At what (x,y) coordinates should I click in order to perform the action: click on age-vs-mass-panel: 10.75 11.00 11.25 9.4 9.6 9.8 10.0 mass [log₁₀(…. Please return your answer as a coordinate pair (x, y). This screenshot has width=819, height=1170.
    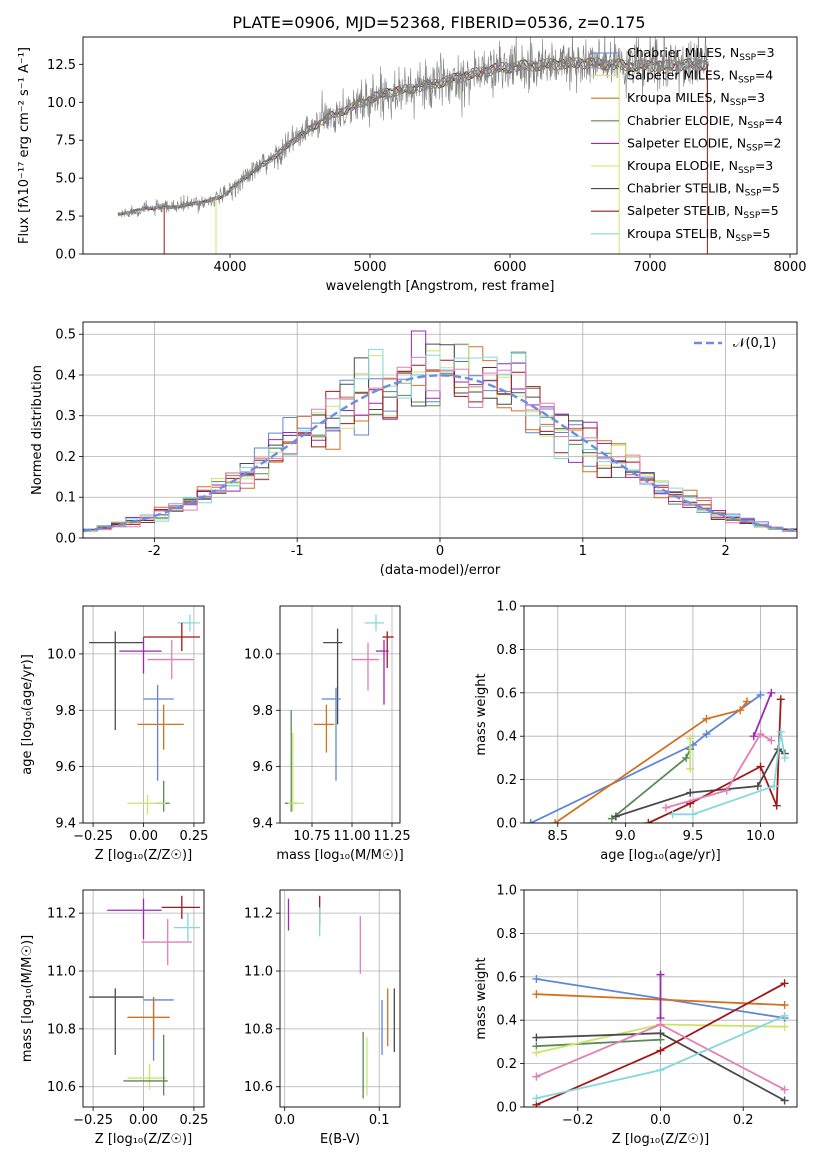
    Looking at the image, I should click on (327, 734).